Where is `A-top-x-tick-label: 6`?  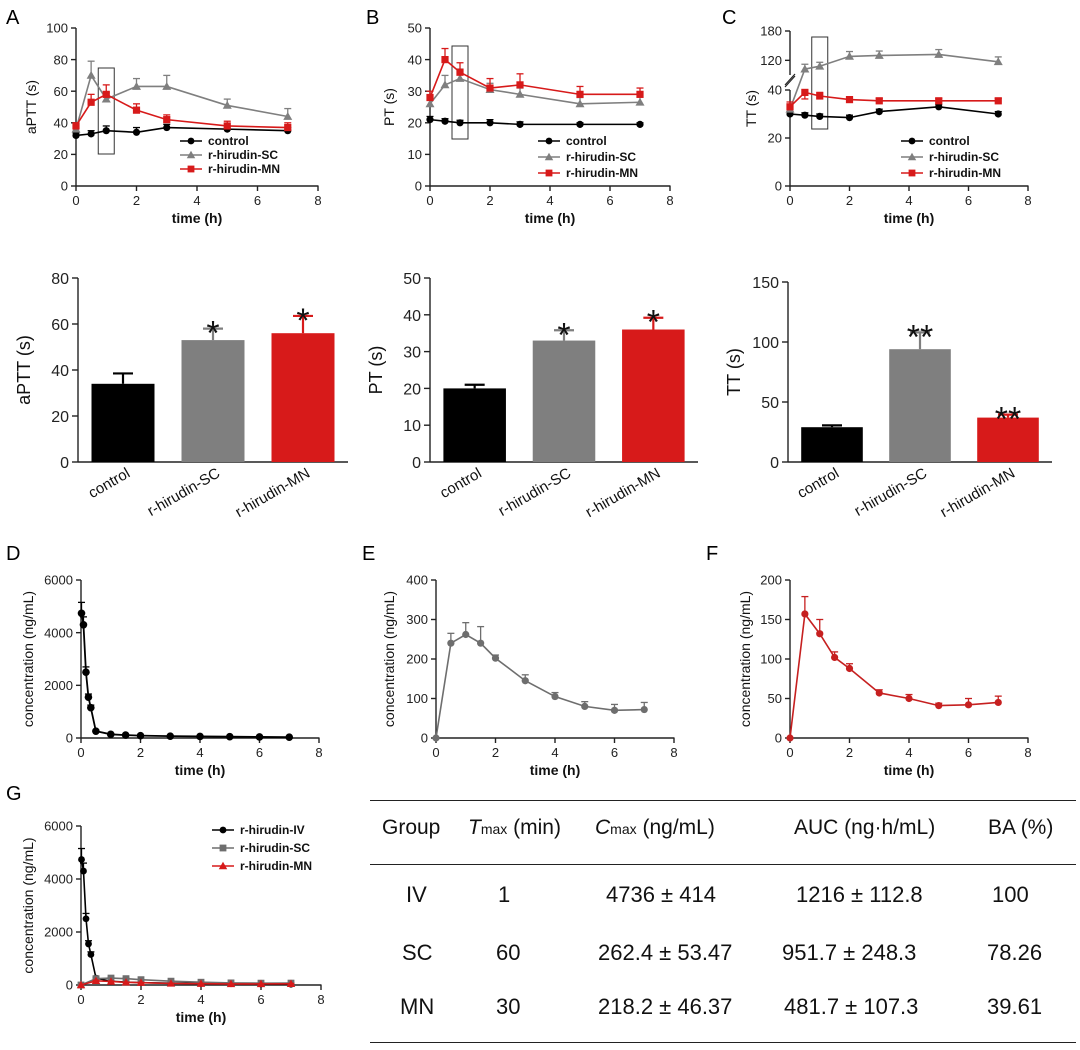 A-top-x-tick-label: 6 is located at coordinates (257, 200).